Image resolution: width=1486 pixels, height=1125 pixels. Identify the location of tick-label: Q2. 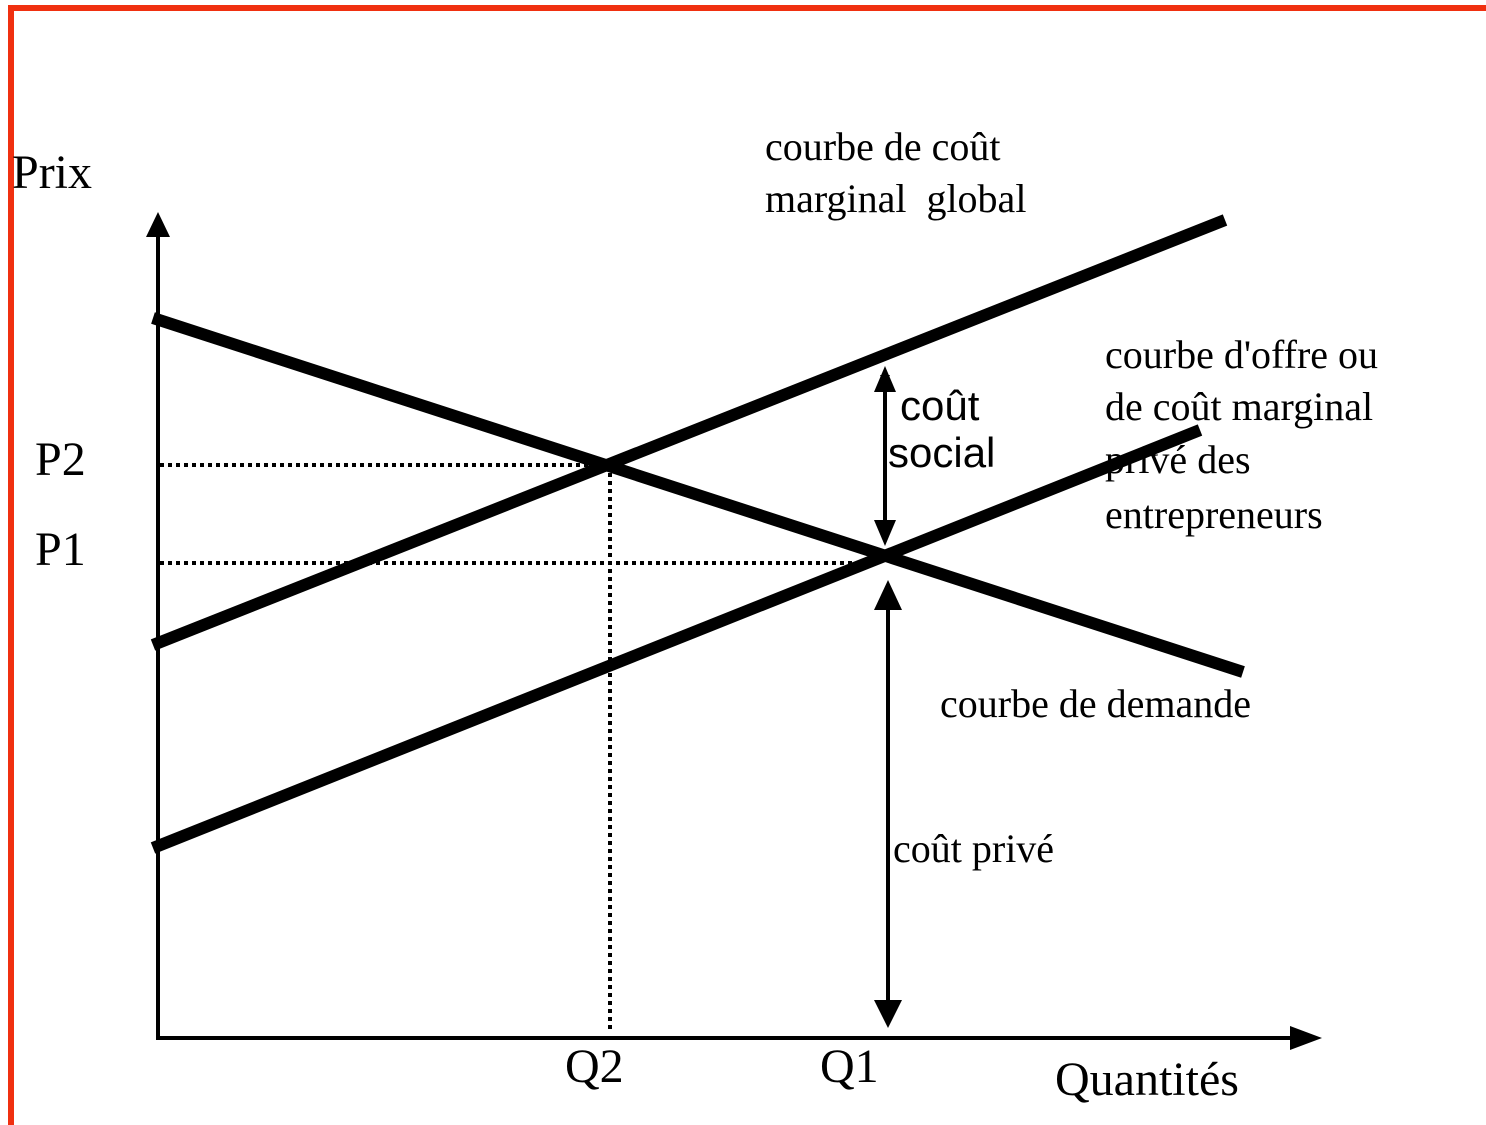
(594, 1066).